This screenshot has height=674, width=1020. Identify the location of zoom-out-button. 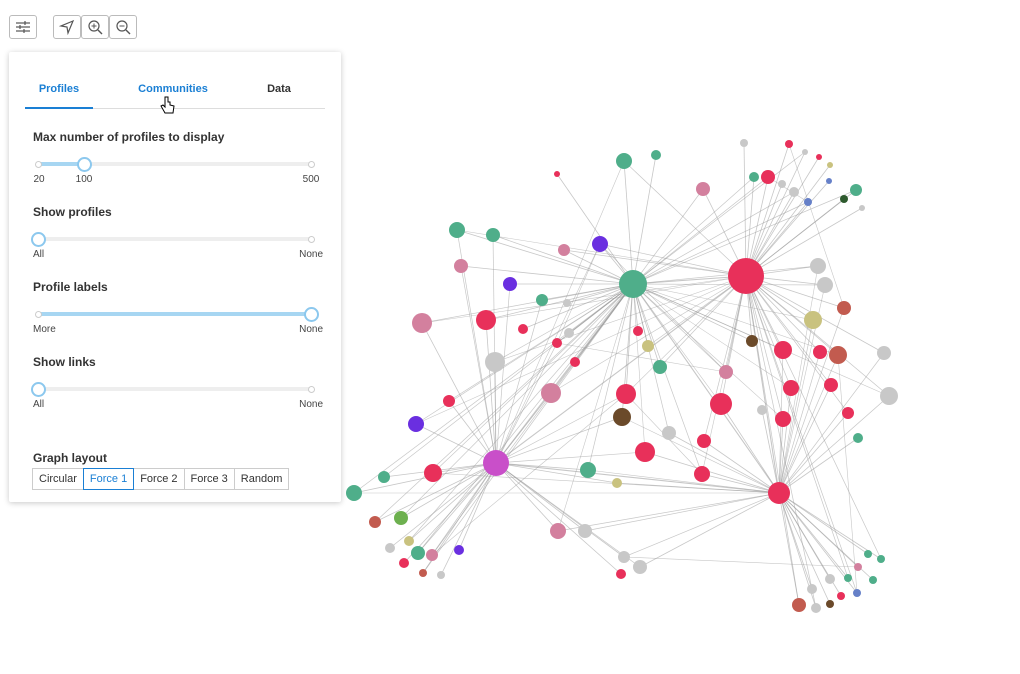
(123, 27).